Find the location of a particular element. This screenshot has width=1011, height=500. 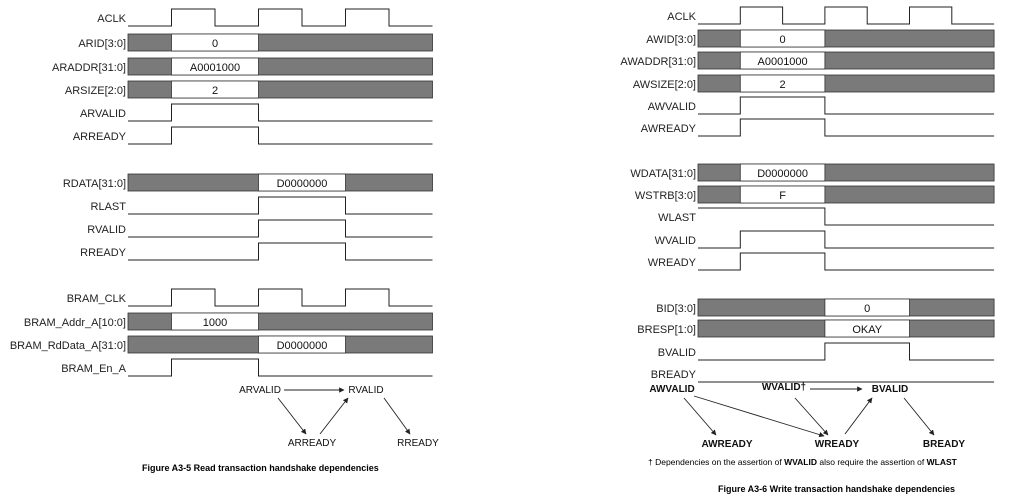

write-signal-bready: BREADY is located at coordinates (823, 376).